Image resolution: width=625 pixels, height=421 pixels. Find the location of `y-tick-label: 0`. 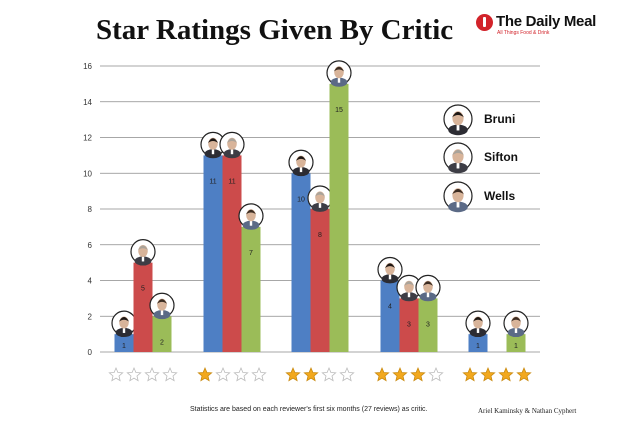

y-tick-label: 0 is located at coordinates (90, 352).